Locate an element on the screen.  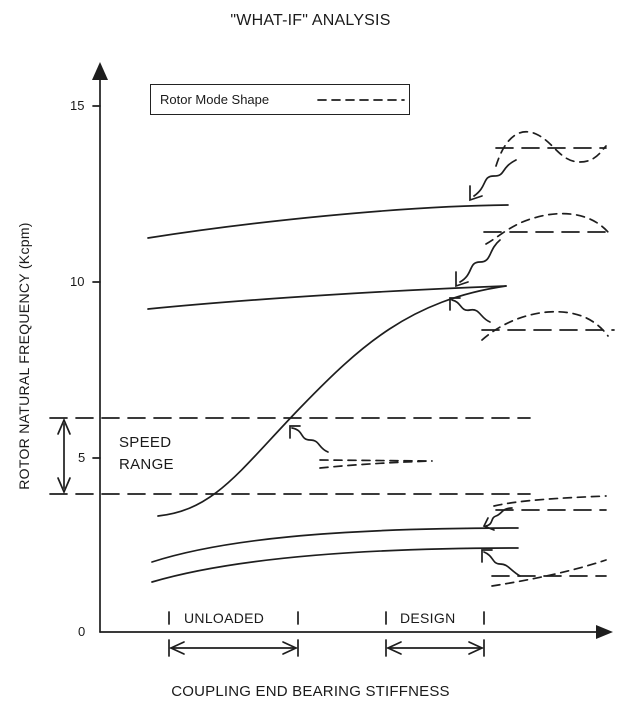
pointer-arrow-top is located at coordinates (495, 178).